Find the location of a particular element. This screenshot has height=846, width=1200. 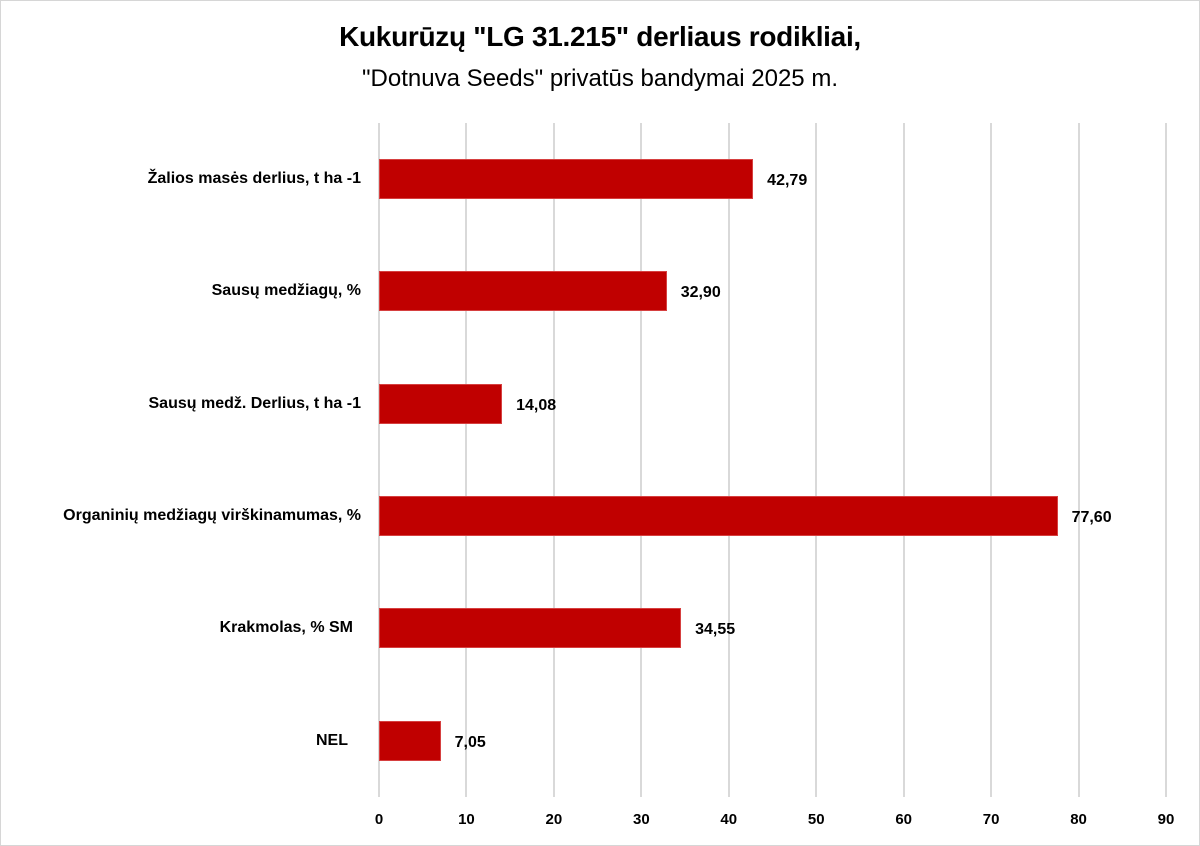

category-label: Žalios masės derlius, t ha -1 is located at coordinates (254, 178).